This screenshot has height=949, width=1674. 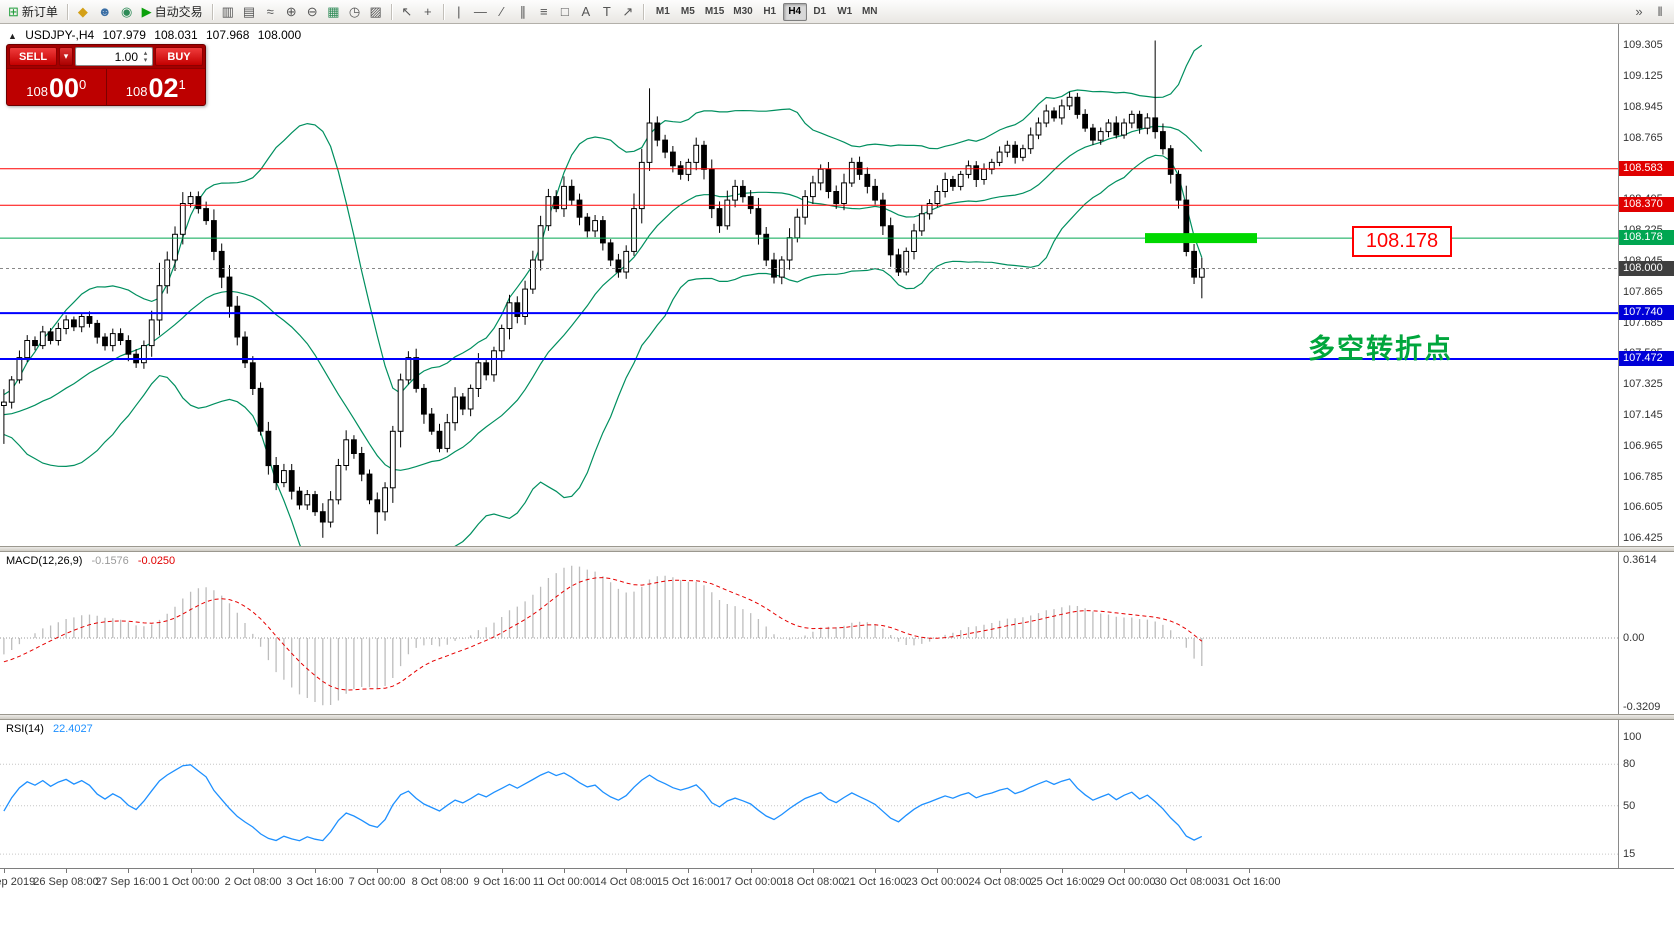 What do you see at coordinates (480, 12) in the screenshot?
I see `horizontal-line-icon: —` at bounding box center [480, 12].